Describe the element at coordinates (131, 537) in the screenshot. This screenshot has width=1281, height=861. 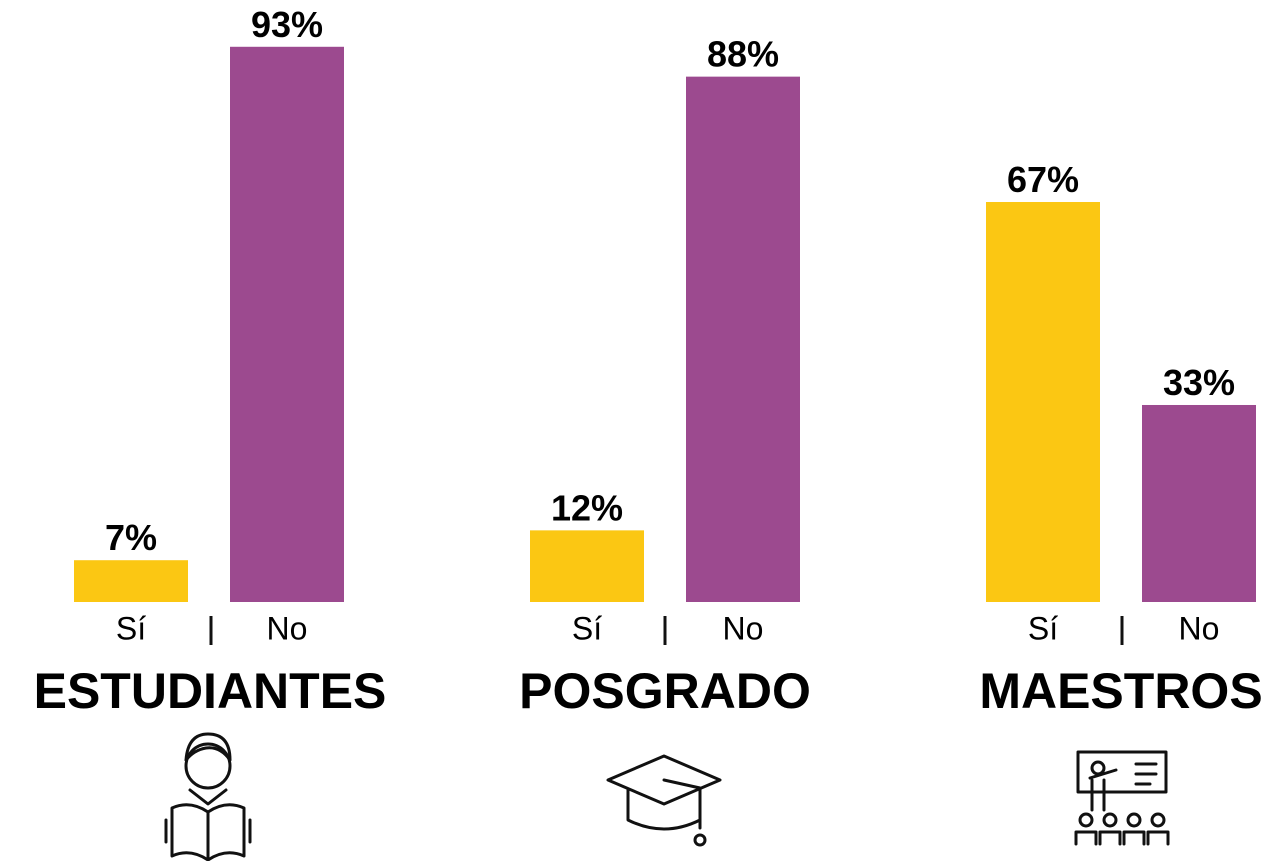
I see `value-label: 7%` at that location.